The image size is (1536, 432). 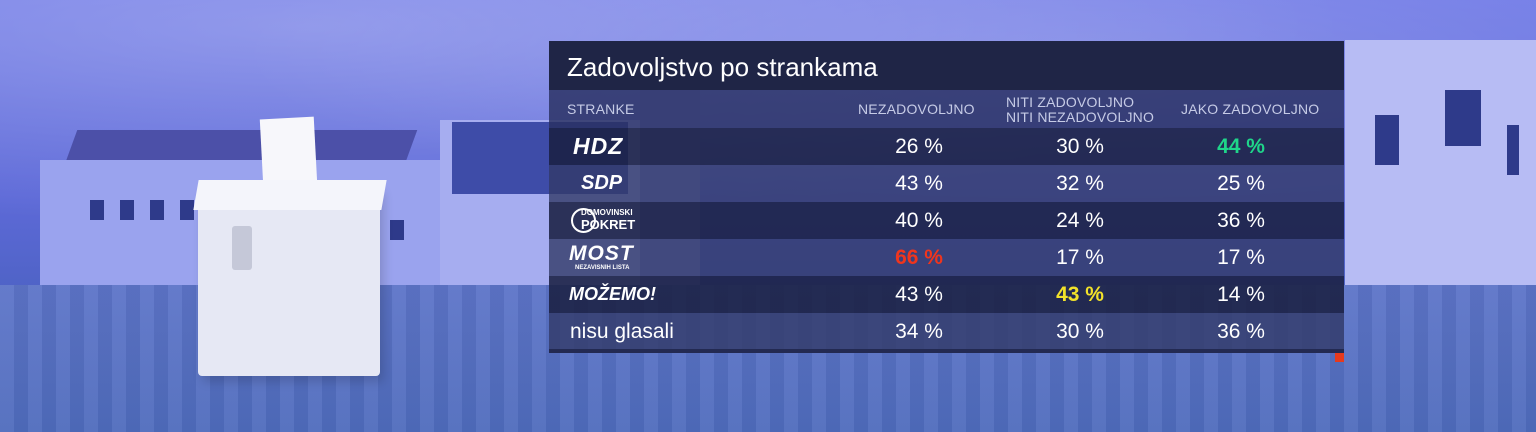 I want to click on ballot-box-lid, so click(x=290, y=195).